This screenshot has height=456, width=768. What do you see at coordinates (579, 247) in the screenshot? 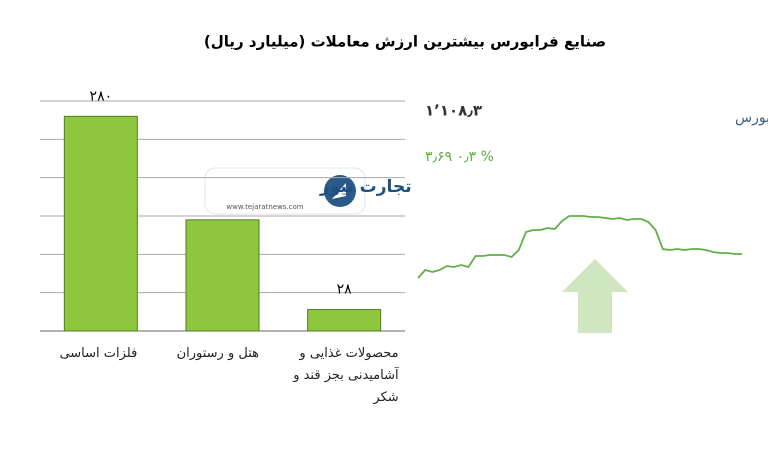
I see `line` at bounding box center [579, 247].